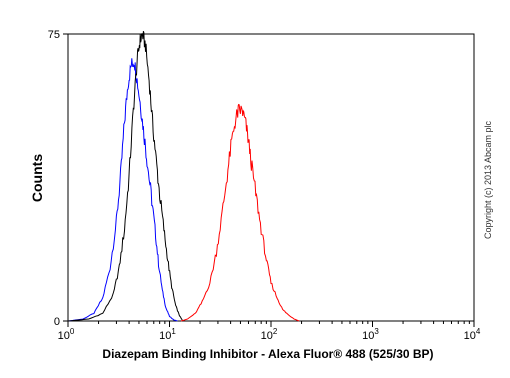 Image resolution: width=510 pixels, height=378 pixels. I want to click on y-axis-ticks: 75 0, so click(58, 178).